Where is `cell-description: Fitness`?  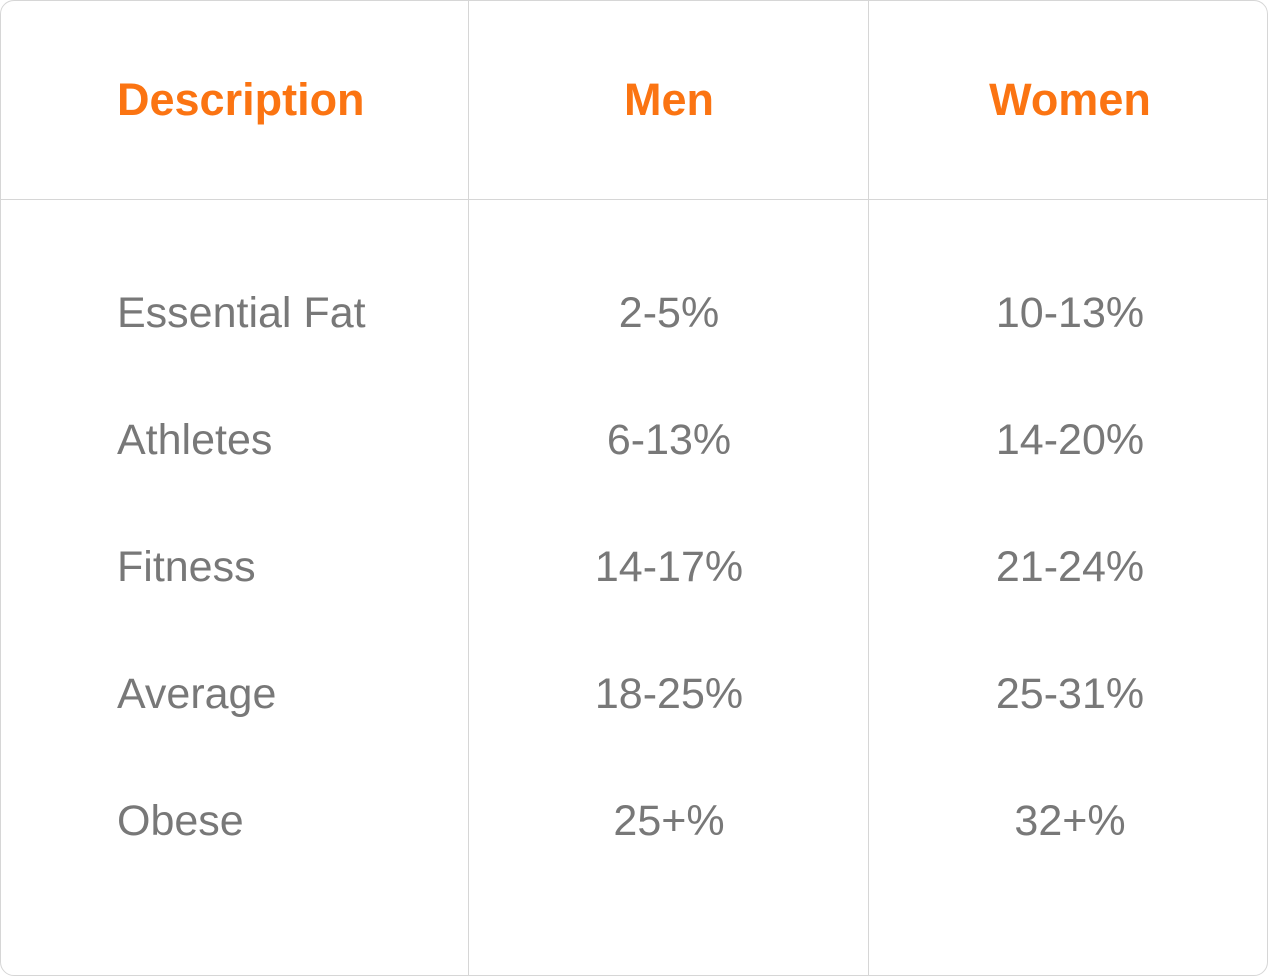 cell-description: Fitness is located at coordinates (186, 567).